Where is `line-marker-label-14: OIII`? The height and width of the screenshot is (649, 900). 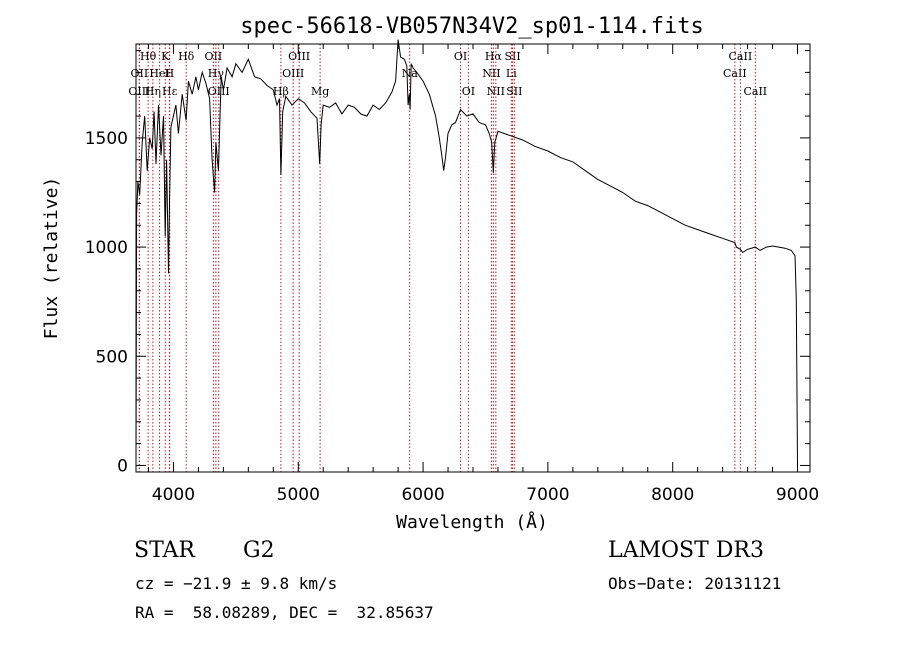
line-marker-label-14: OIII is located at coordinates (299, 56).